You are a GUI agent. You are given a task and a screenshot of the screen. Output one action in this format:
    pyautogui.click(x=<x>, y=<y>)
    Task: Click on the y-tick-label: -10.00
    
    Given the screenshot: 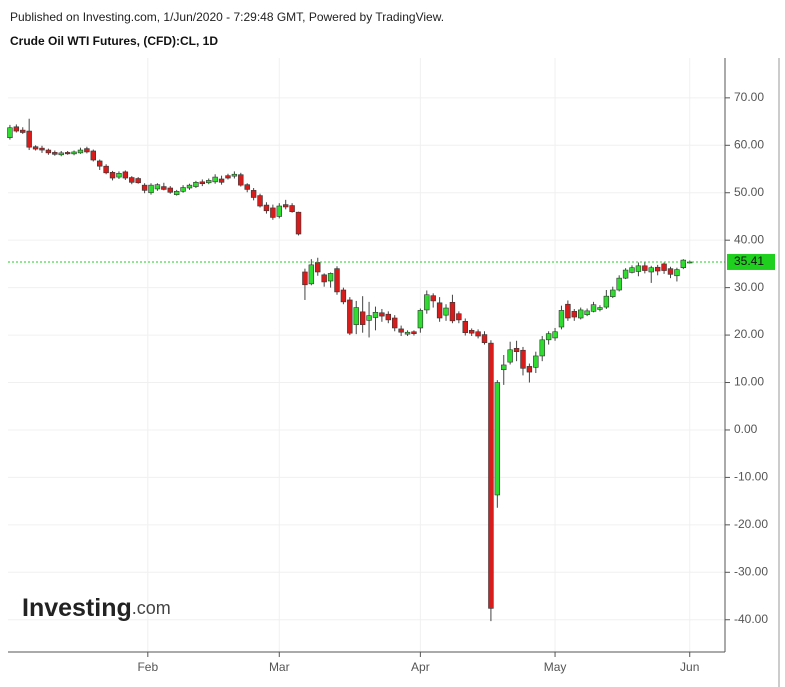 What is the action you would take?
    pyautogui.click(x=751, y=477)
    